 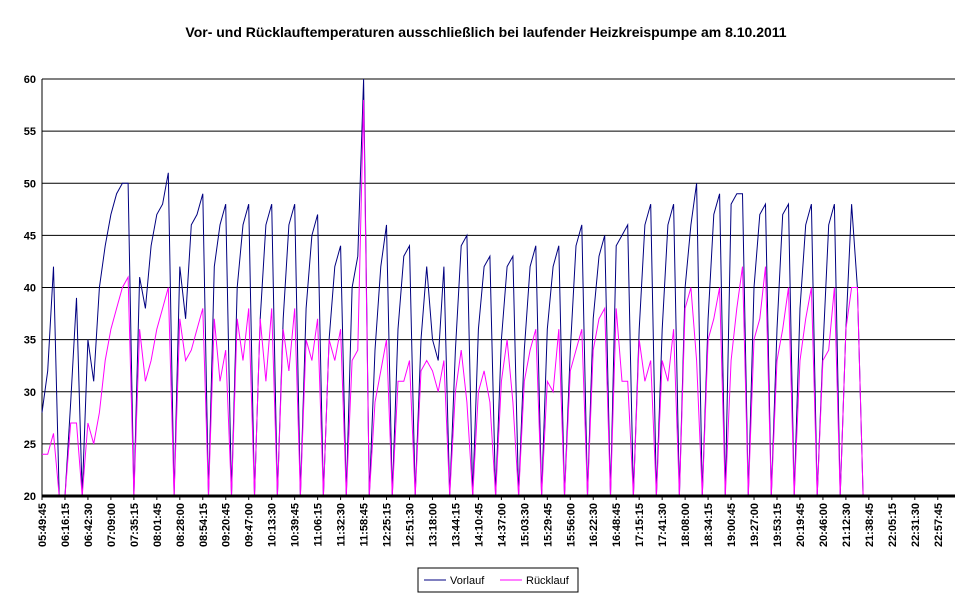 What do you see at coordinates (456, 525) in the screenshot?
I see `x-tick-label: 13:44:15` at bounding box center [456, 525].